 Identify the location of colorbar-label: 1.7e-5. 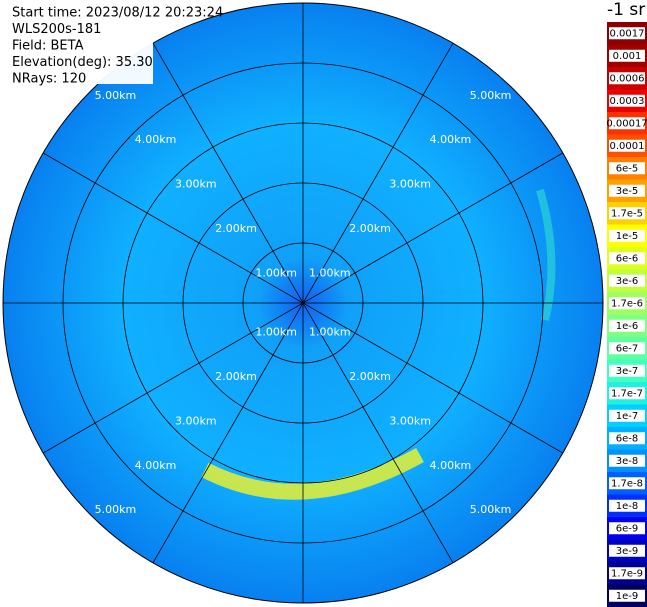
(627, 213).